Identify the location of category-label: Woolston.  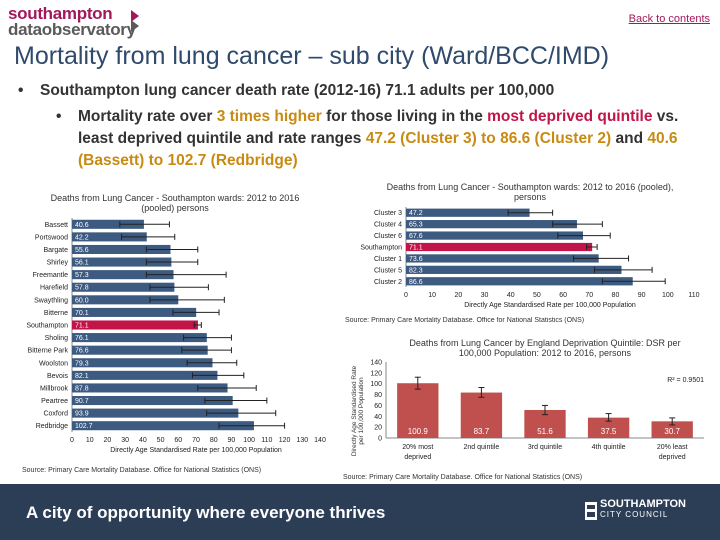
(53, 363).